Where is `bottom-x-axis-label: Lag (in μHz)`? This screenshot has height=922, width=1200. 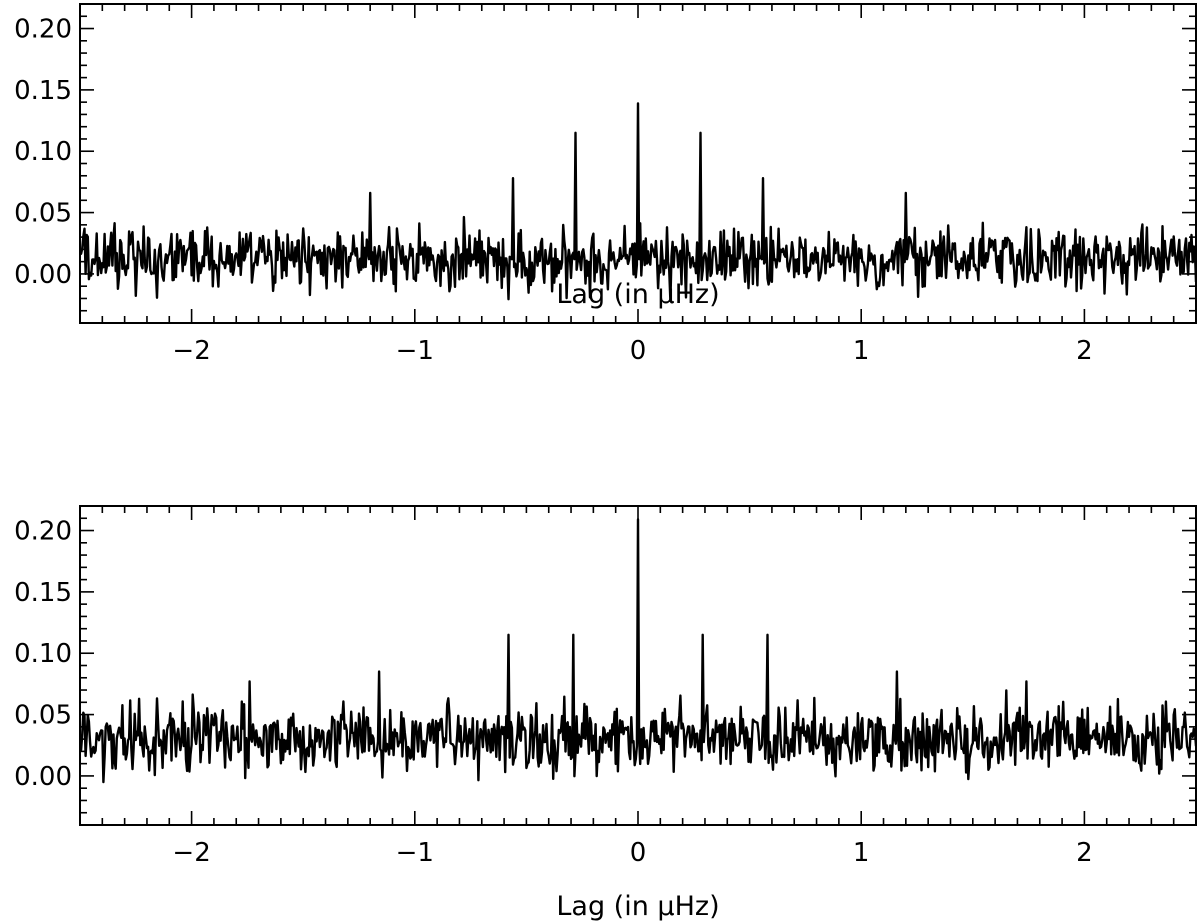
bottom-x-axis-label: Lag (in μHz) is located at coordinates (637, 906).